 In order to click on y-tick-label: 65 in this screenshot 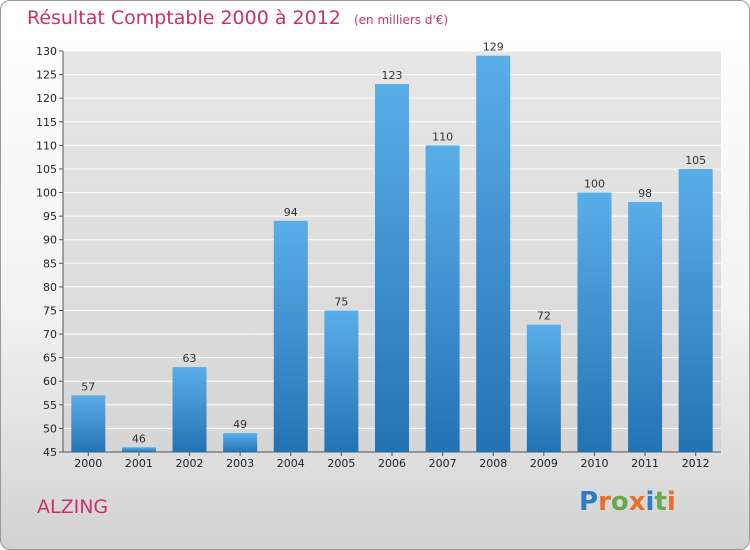, I will do `click(50, 358)`.